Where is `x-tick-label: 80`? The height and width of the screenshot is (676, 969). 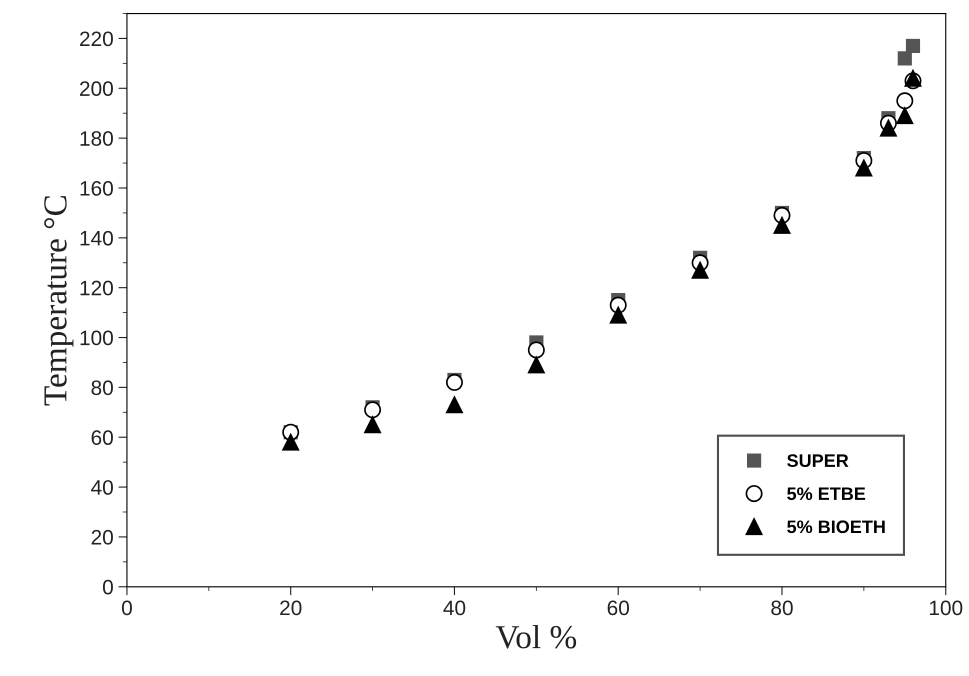 x-tick-label: 80 is located at coordinates (782, 608).